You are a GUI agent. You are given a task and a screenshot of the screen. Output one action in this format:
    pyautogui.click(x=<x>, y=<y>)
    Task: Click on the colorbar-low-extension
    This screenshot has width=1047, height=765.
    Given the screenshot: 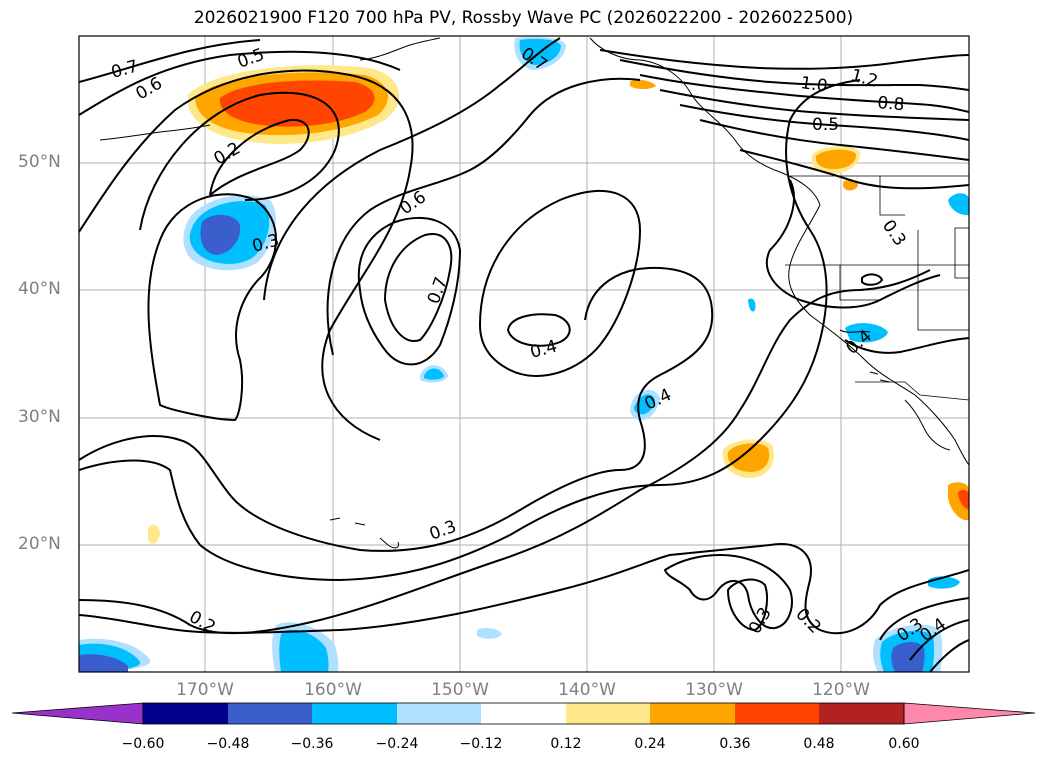 What is the action you would take?
    pyautogui.click(x=77, y=713)
    